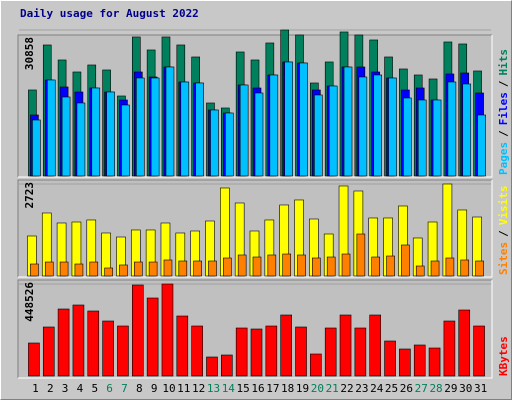  What do you see at coordinates (317, 388) in the screenshot?
I see `x-tick-label: 20` at bounding box center [317, 388].